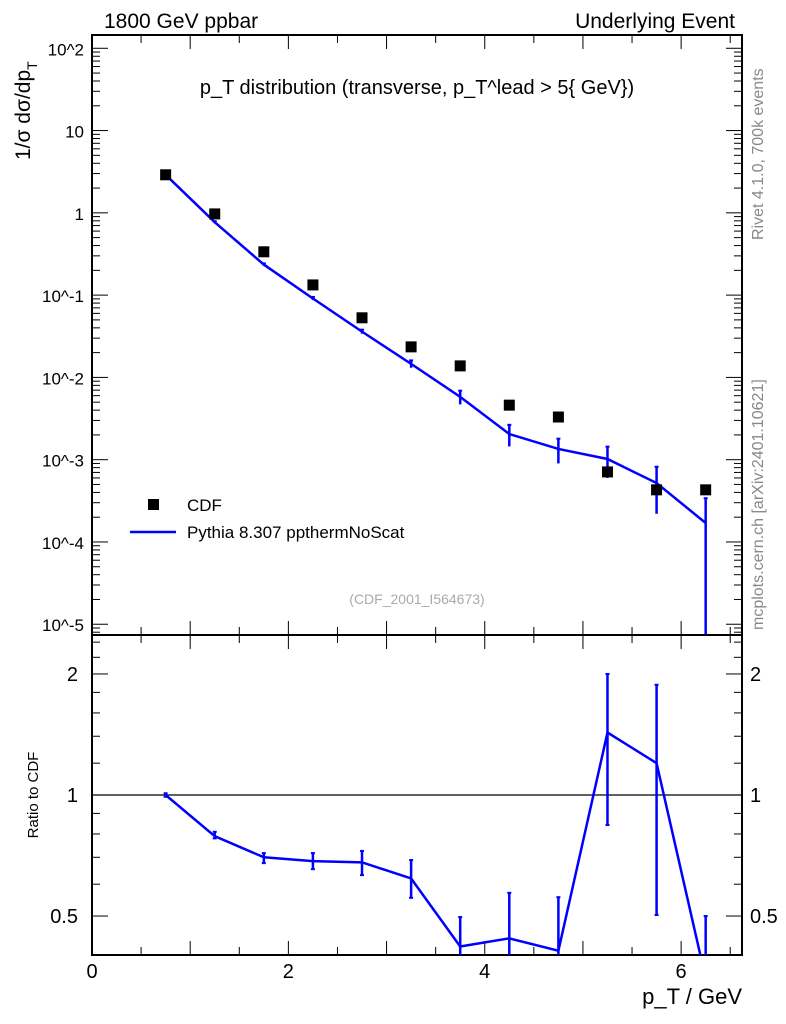 The width and height of the screenshot is (786, 1024). What do you see at coordinates (63, 625) in the screenshot?
I see `y-tick-label: 10^-5` at bounding box center [63, 625].